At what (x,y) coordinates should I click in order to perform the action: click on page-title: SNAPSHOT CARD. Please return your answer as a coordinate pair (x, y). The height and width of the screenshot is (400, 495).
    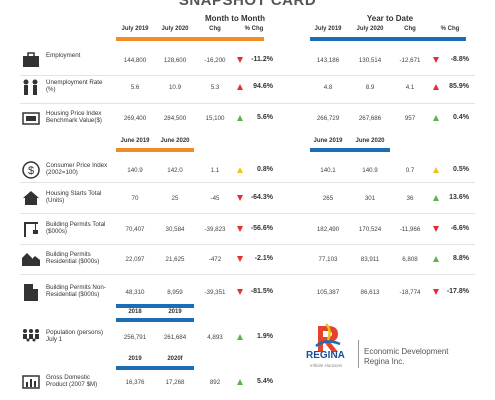
    Looking at the image, I should click on (247, 4).